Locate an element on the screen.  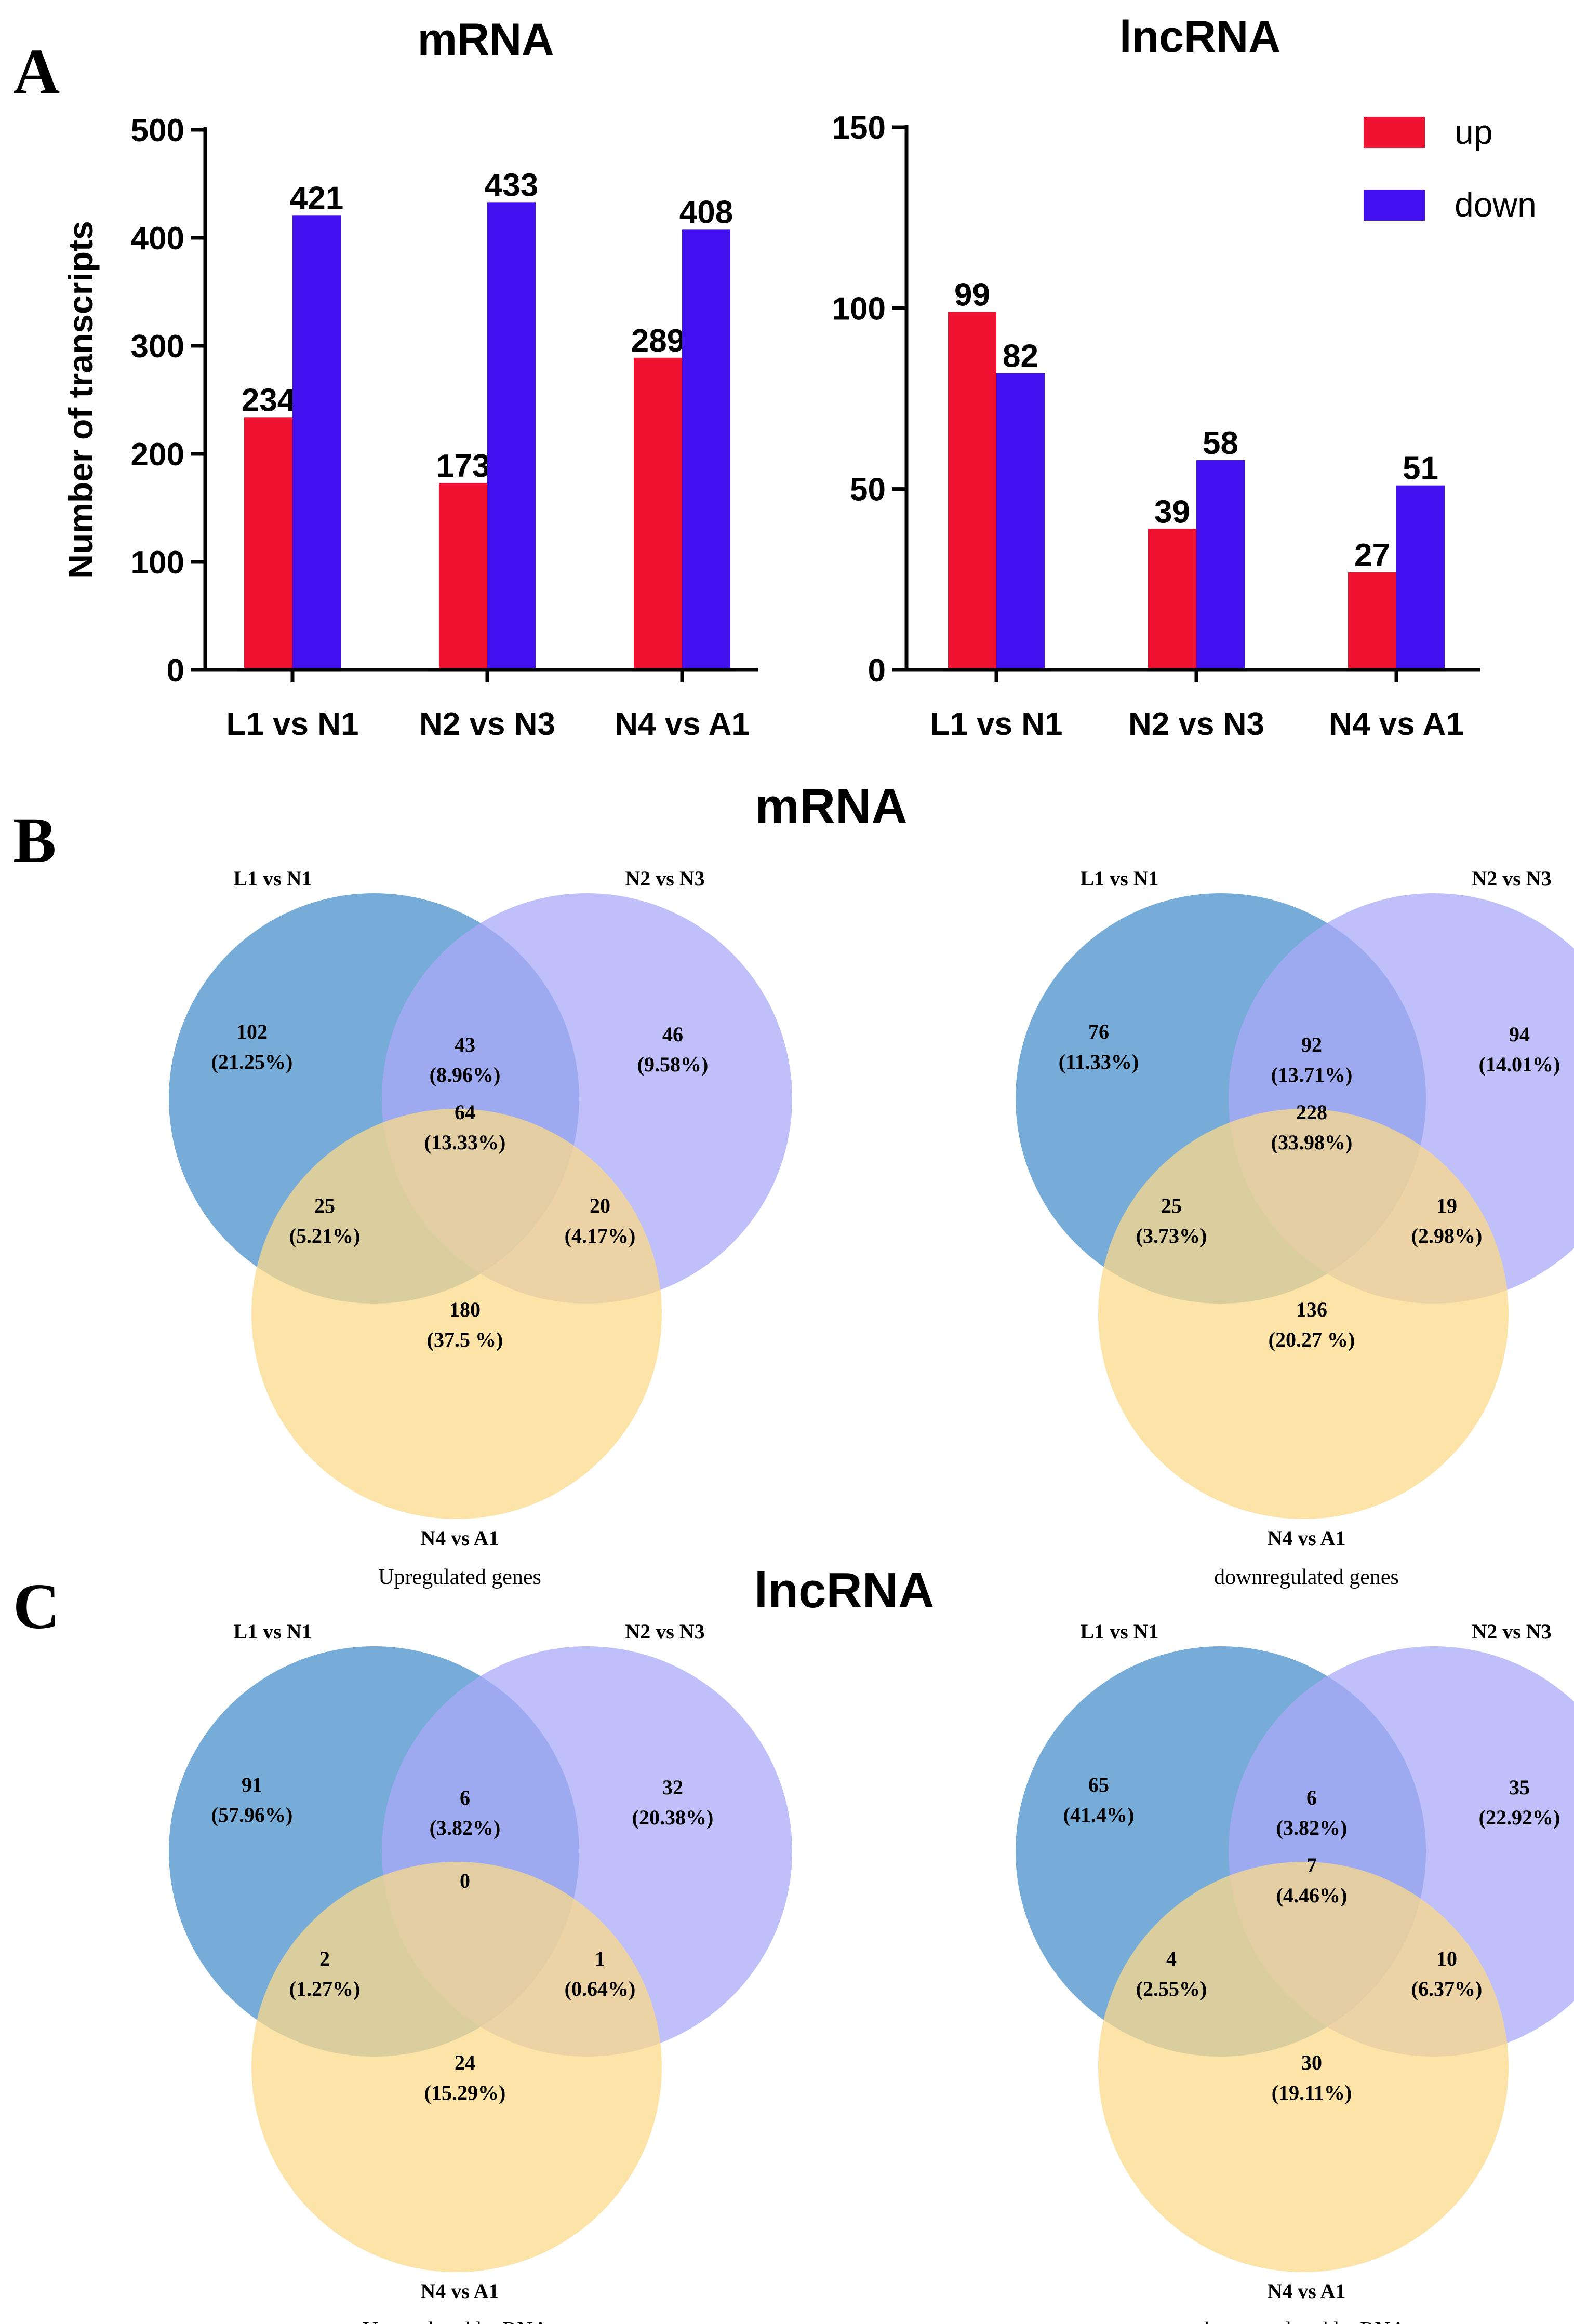
chart-title: lncRNA is located at coordinates (1200, 37).